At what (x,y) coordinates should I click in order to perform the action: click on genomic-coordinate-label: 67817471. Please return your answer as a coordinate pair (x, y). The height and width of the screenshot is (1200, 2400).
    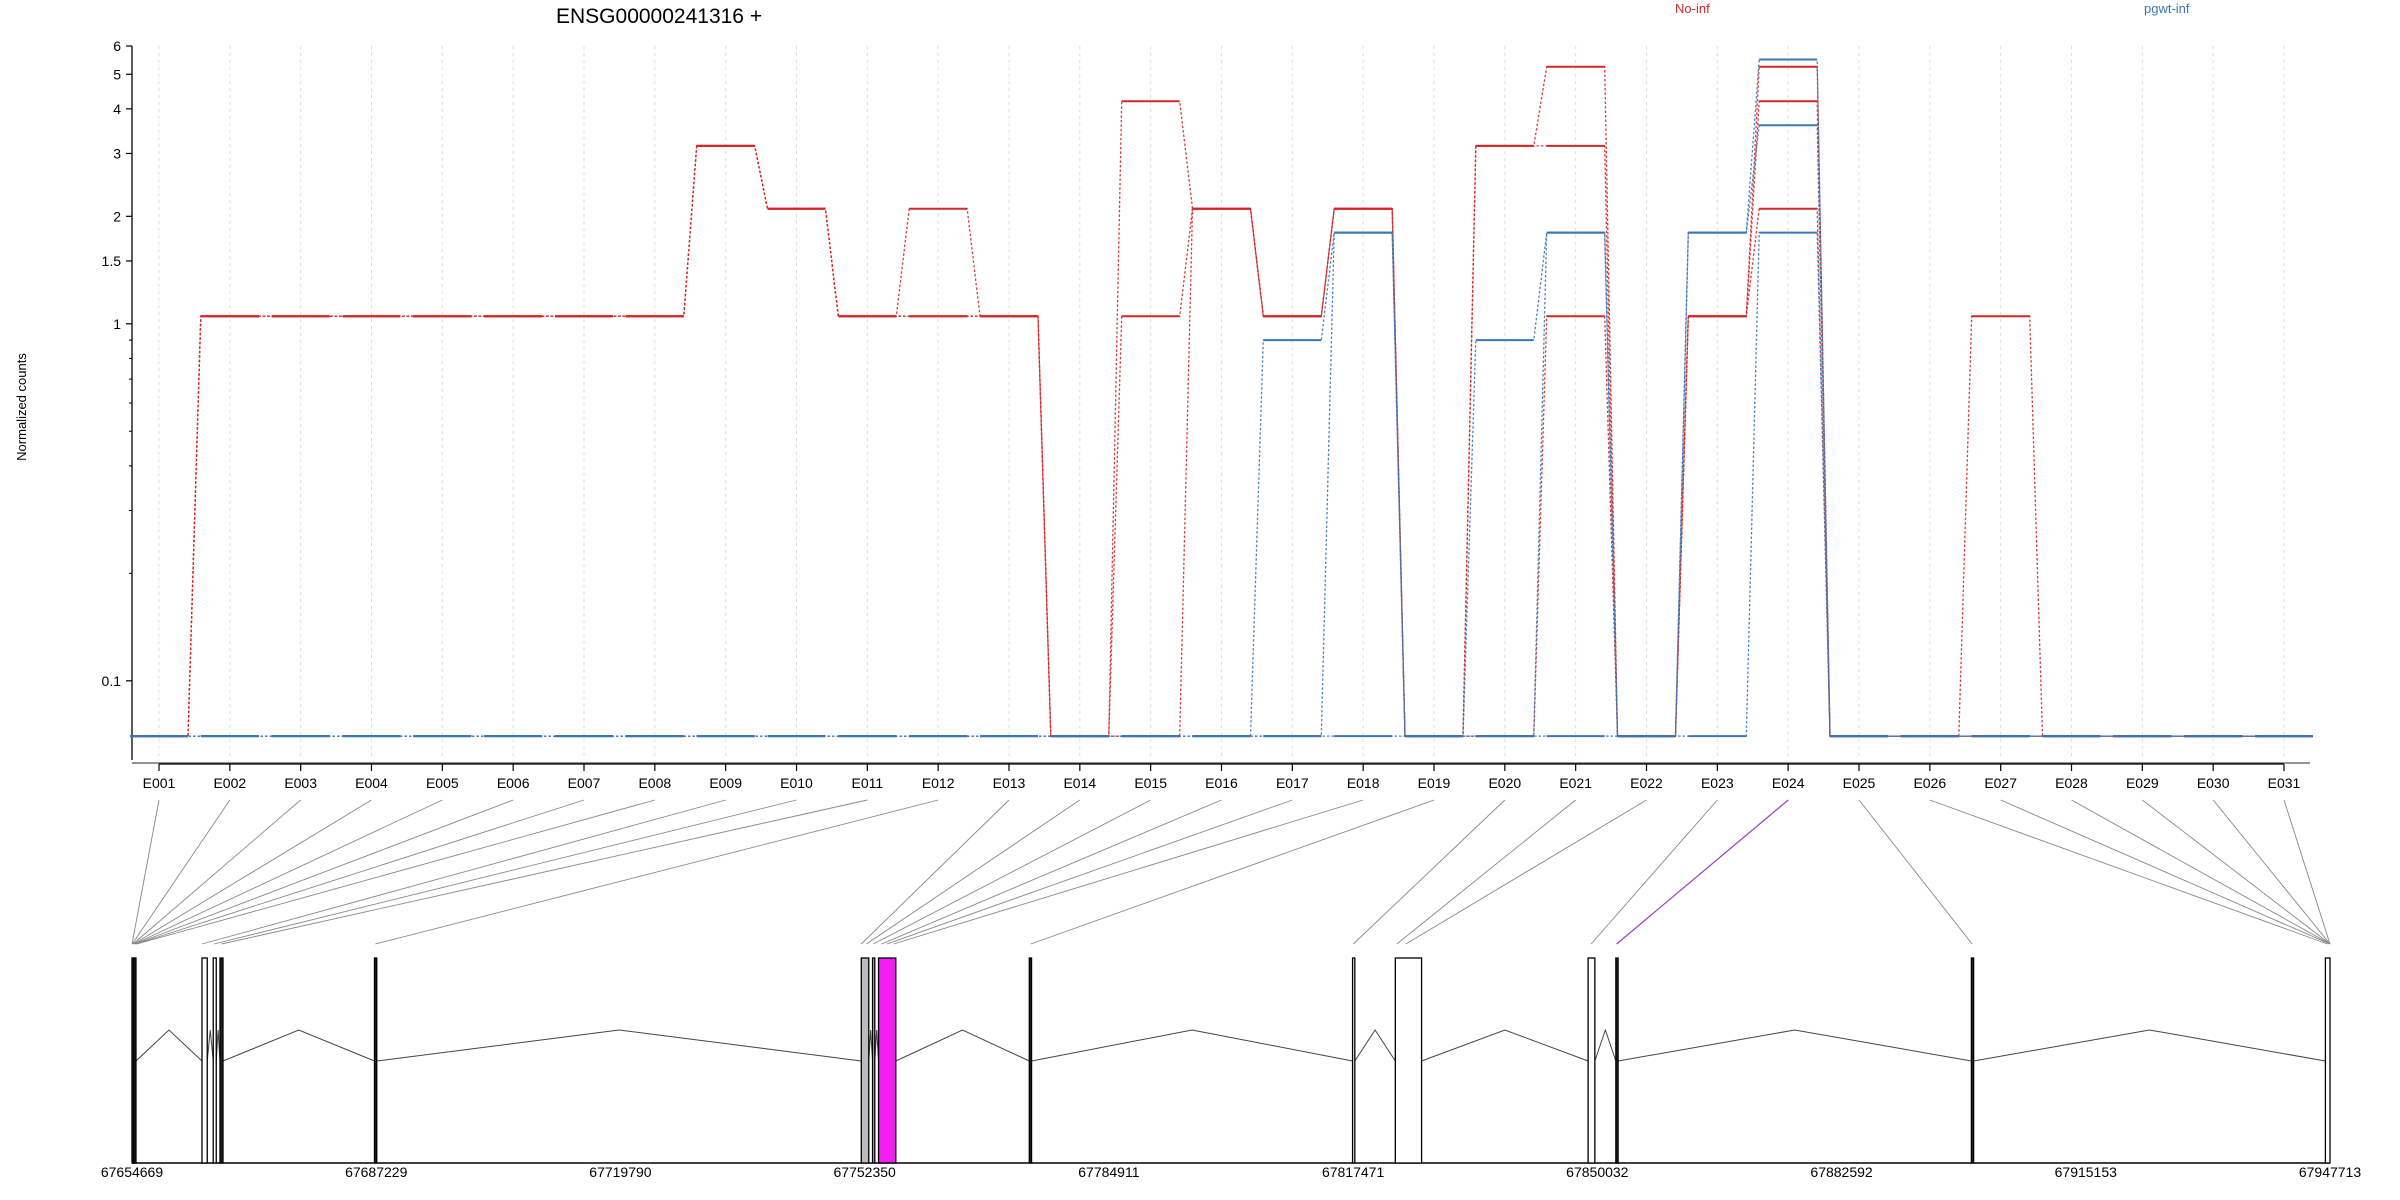
    Looking at the image, I should click on (1353, 1172).